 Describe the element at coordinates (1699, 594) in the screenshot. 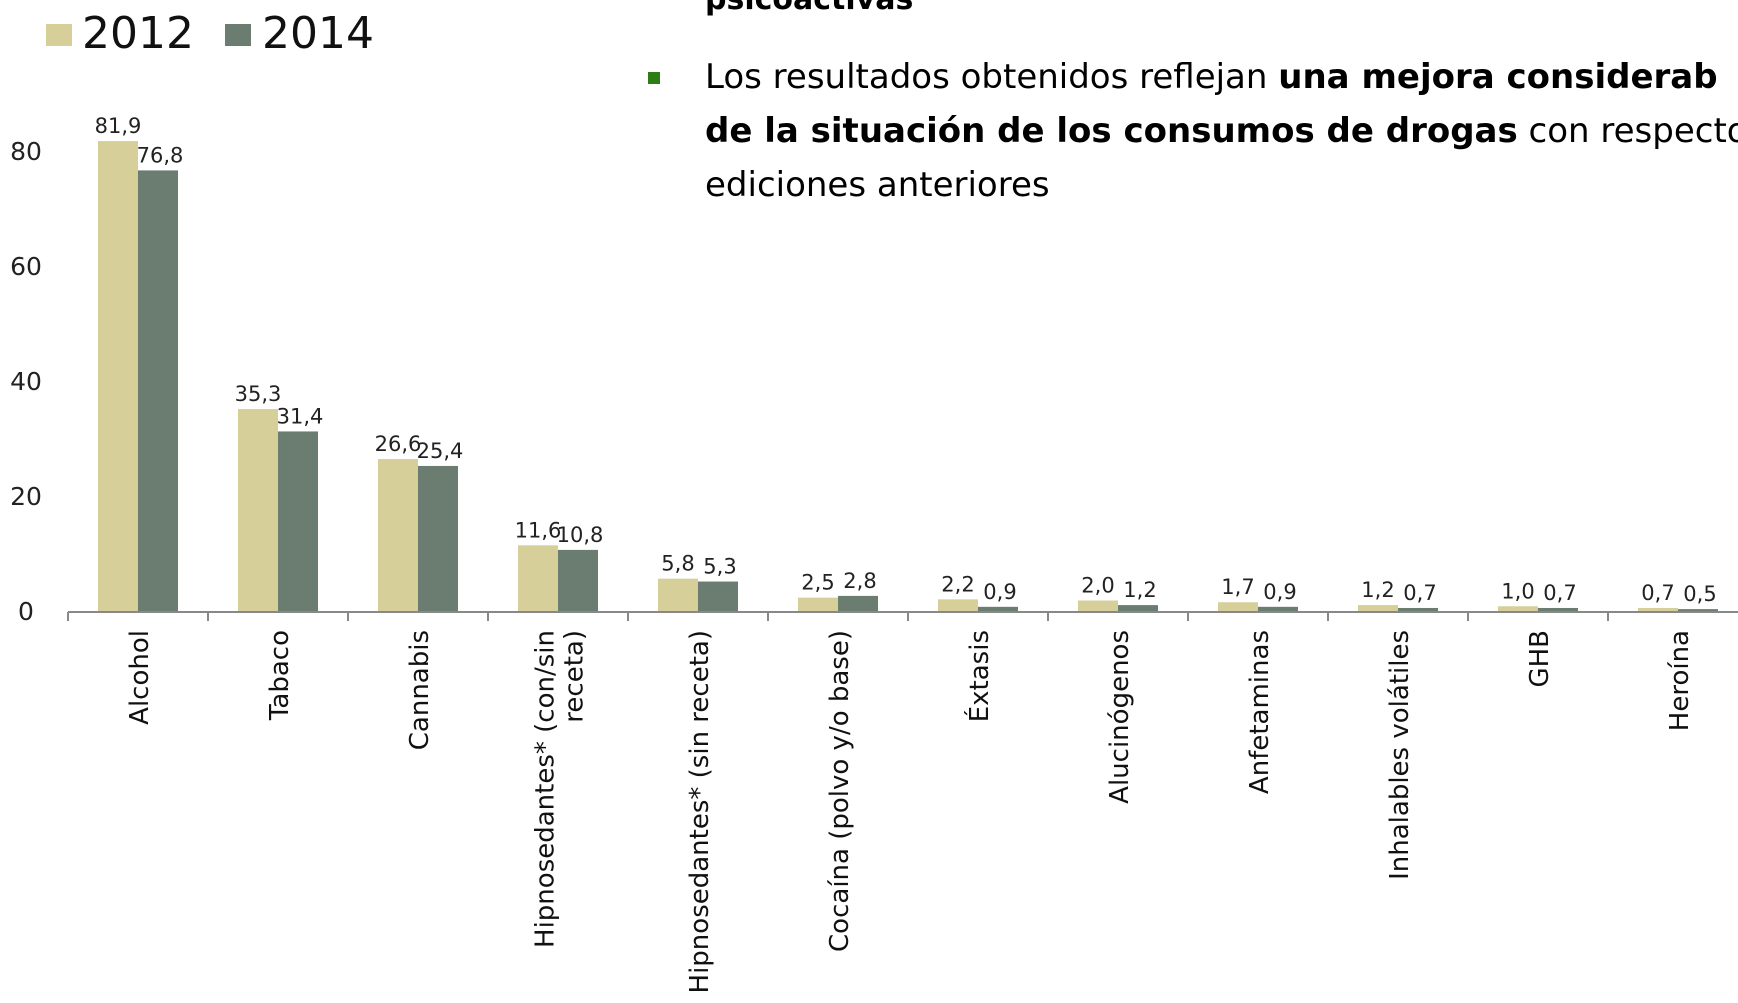

I see `data-label-2014-11: 0,5` at that location.